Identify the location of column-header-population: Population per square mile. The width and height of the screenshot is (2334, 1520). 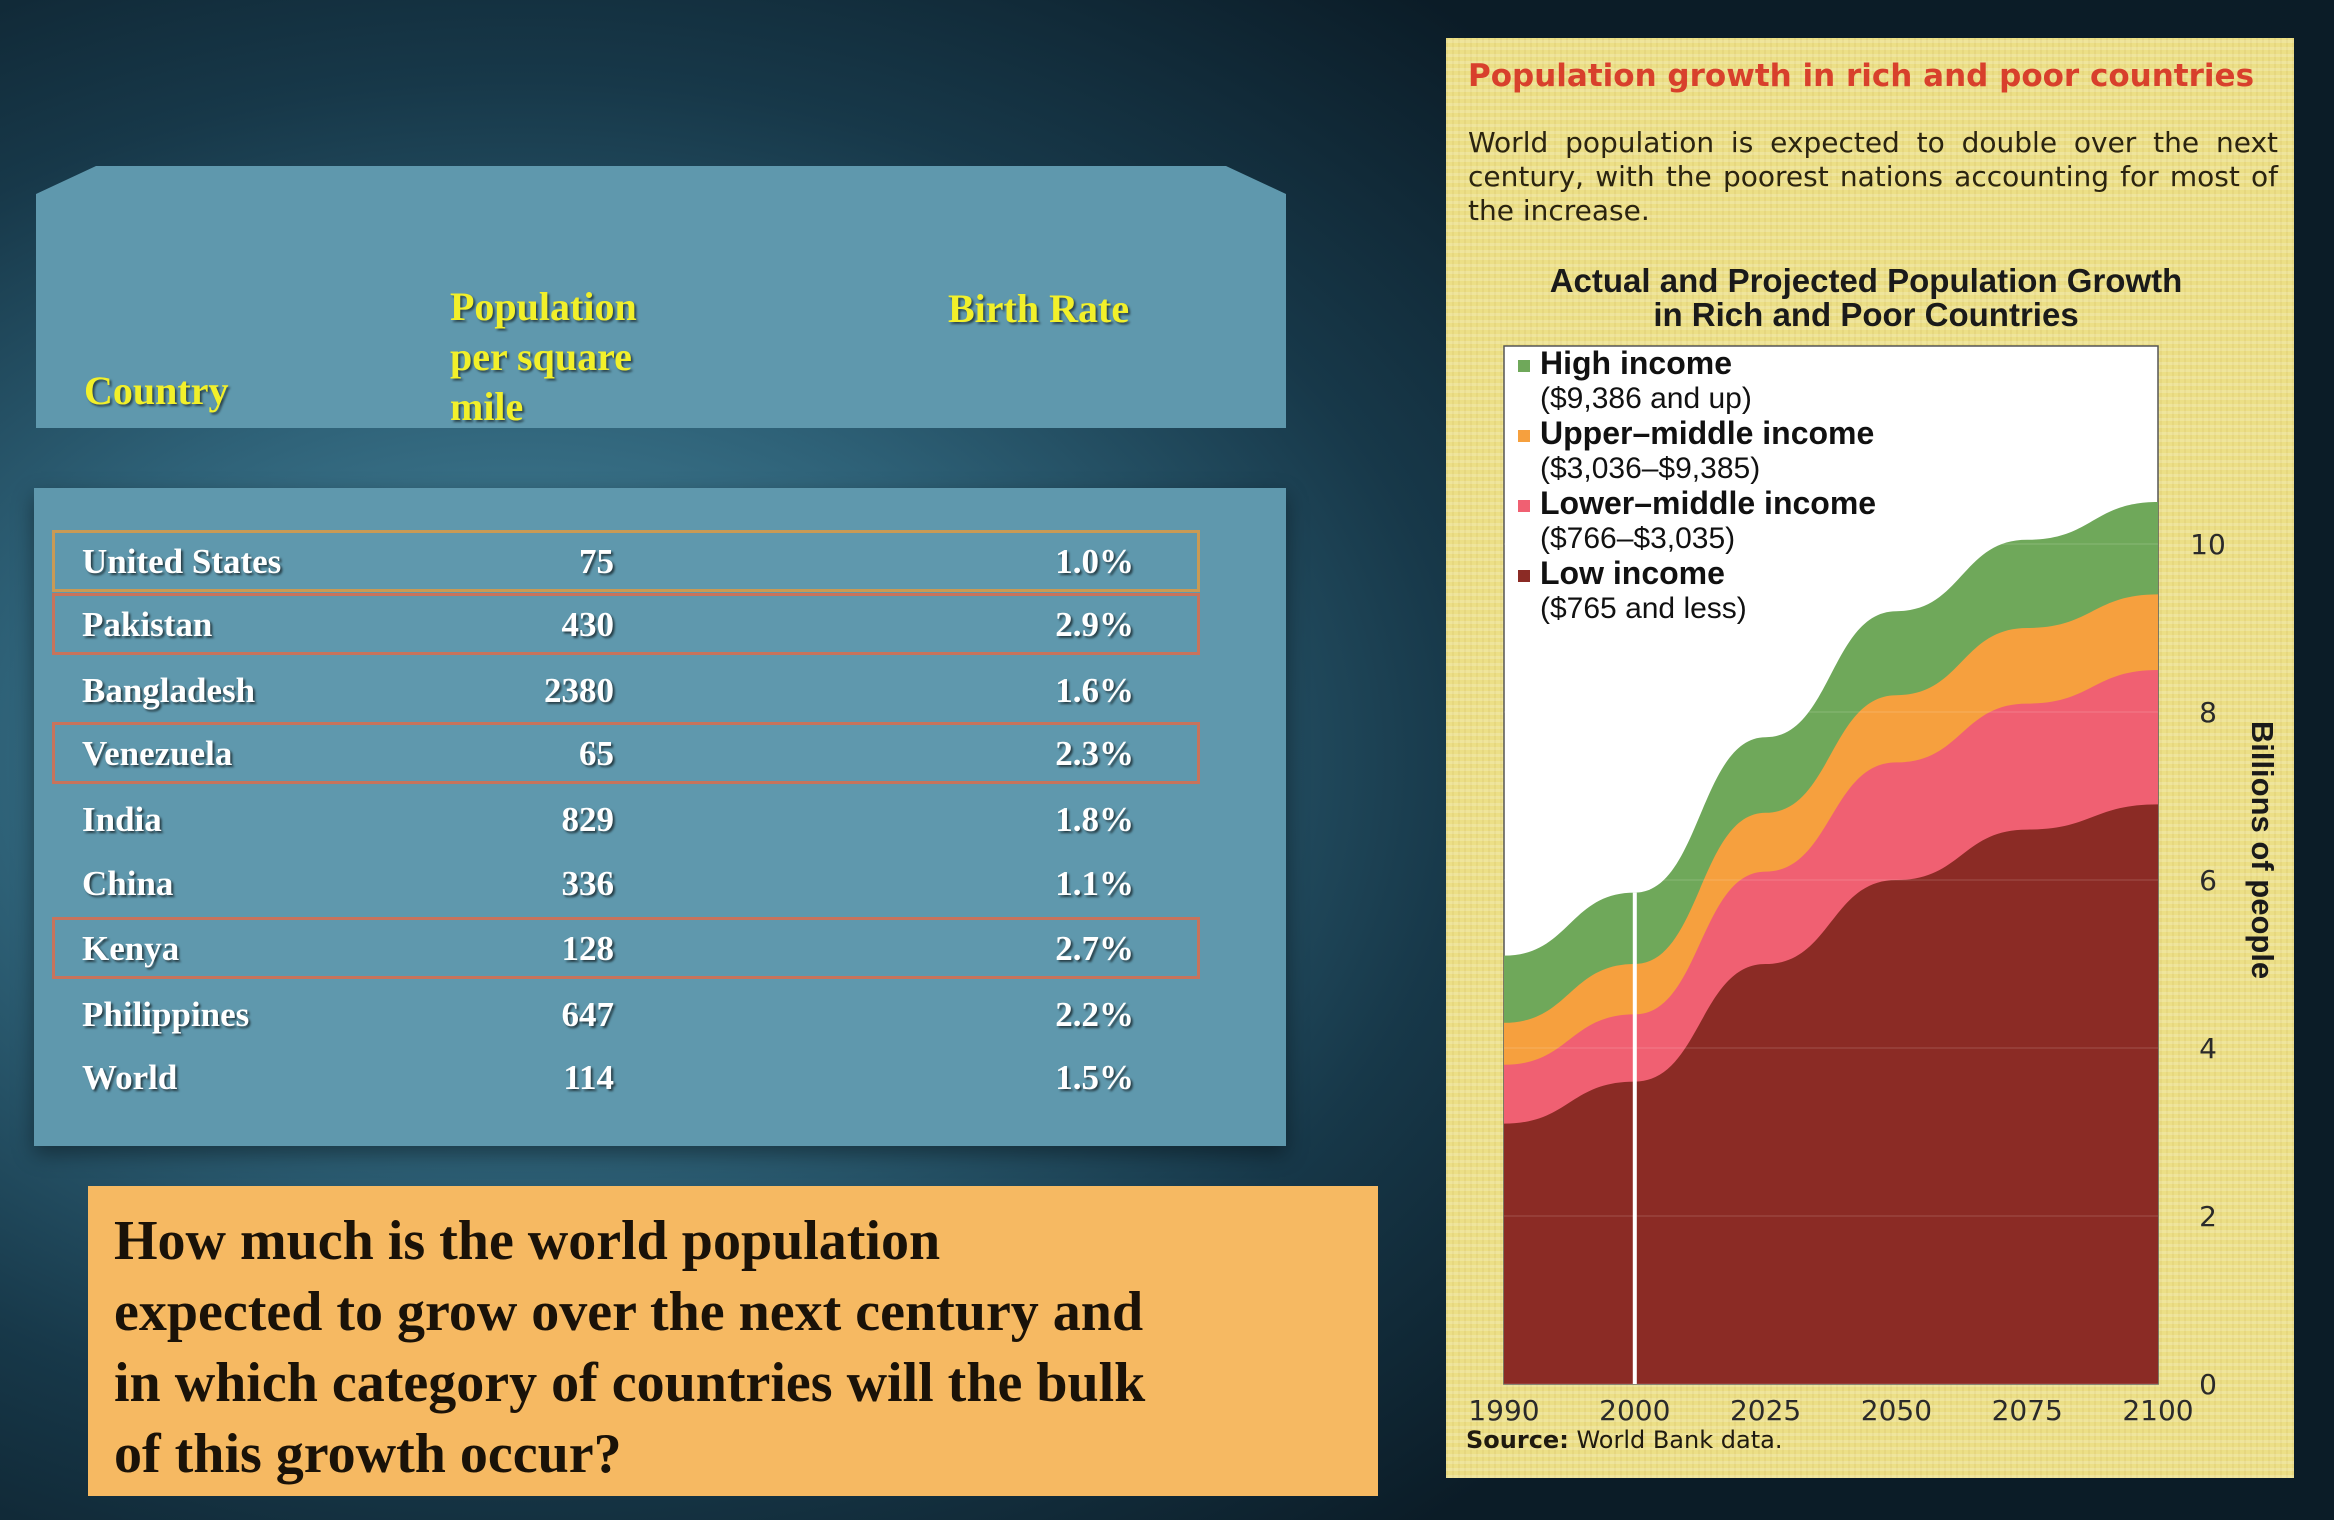
(543, 355).